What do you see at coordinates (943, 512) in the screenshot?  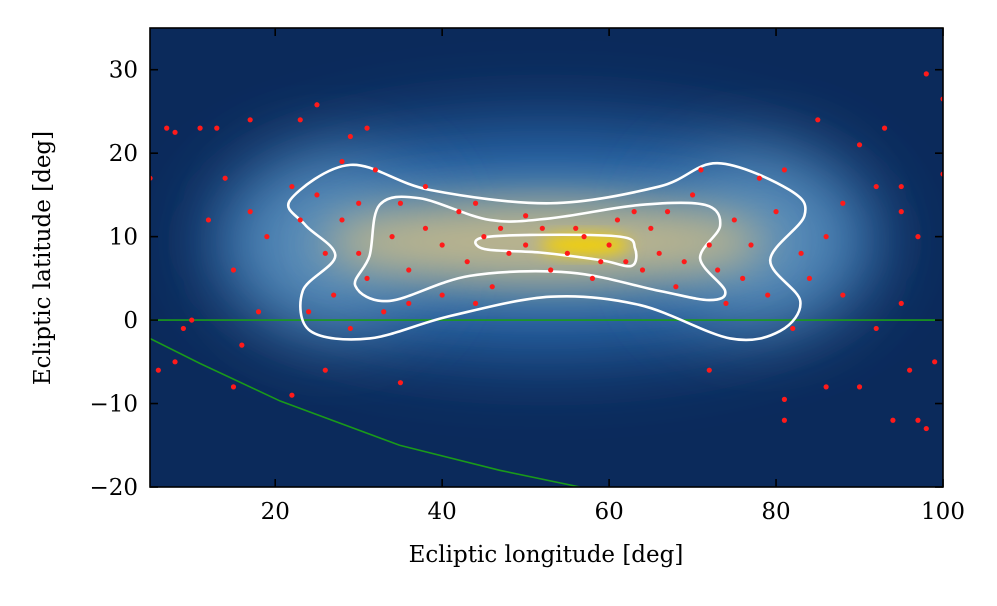 I see `x-tick-label: 100` at bounding box center [943, 512].